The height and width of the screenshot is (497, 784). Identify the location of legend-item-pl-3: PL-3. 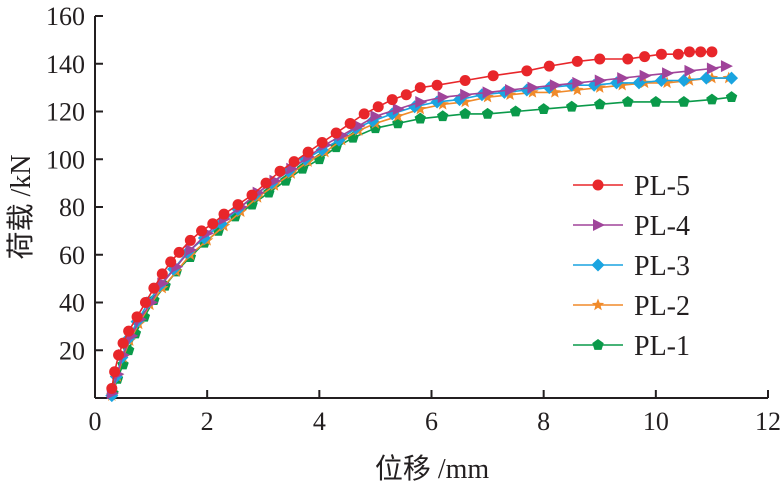
(631, 266).